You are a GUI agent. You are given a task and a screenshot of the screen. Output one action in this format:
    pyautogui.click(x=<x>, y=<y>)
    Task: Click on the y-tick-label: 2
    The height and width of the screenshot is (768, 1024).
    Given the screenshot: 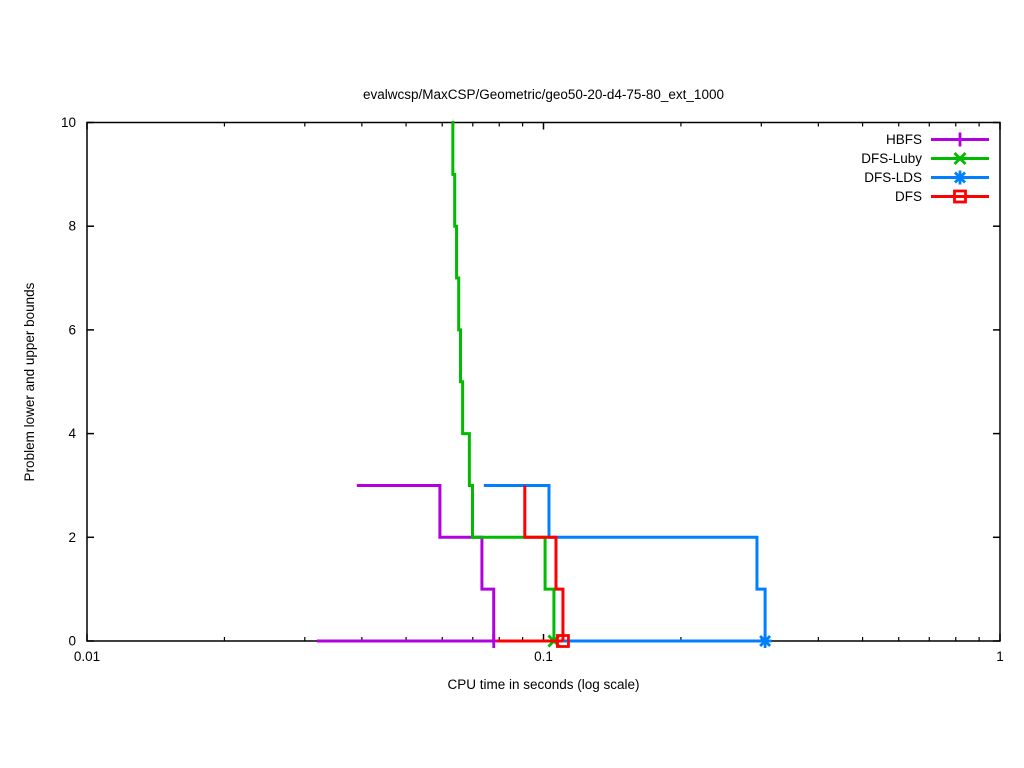 What is the action you would take?
    pyautogui.click(x=72, y=537)
    